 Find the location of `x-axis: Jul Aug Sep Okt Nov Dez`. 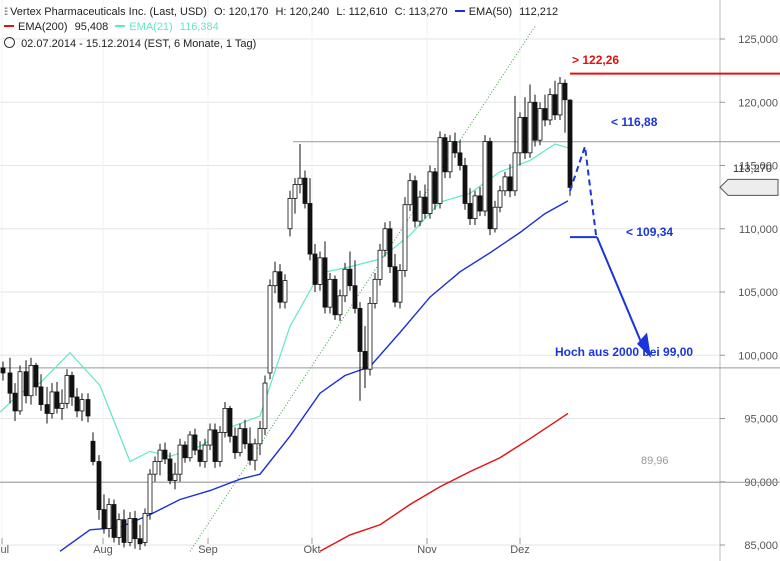

x-axis: Jul Aug Sep Okt Nov Dez is located at coordinates (265, 547).